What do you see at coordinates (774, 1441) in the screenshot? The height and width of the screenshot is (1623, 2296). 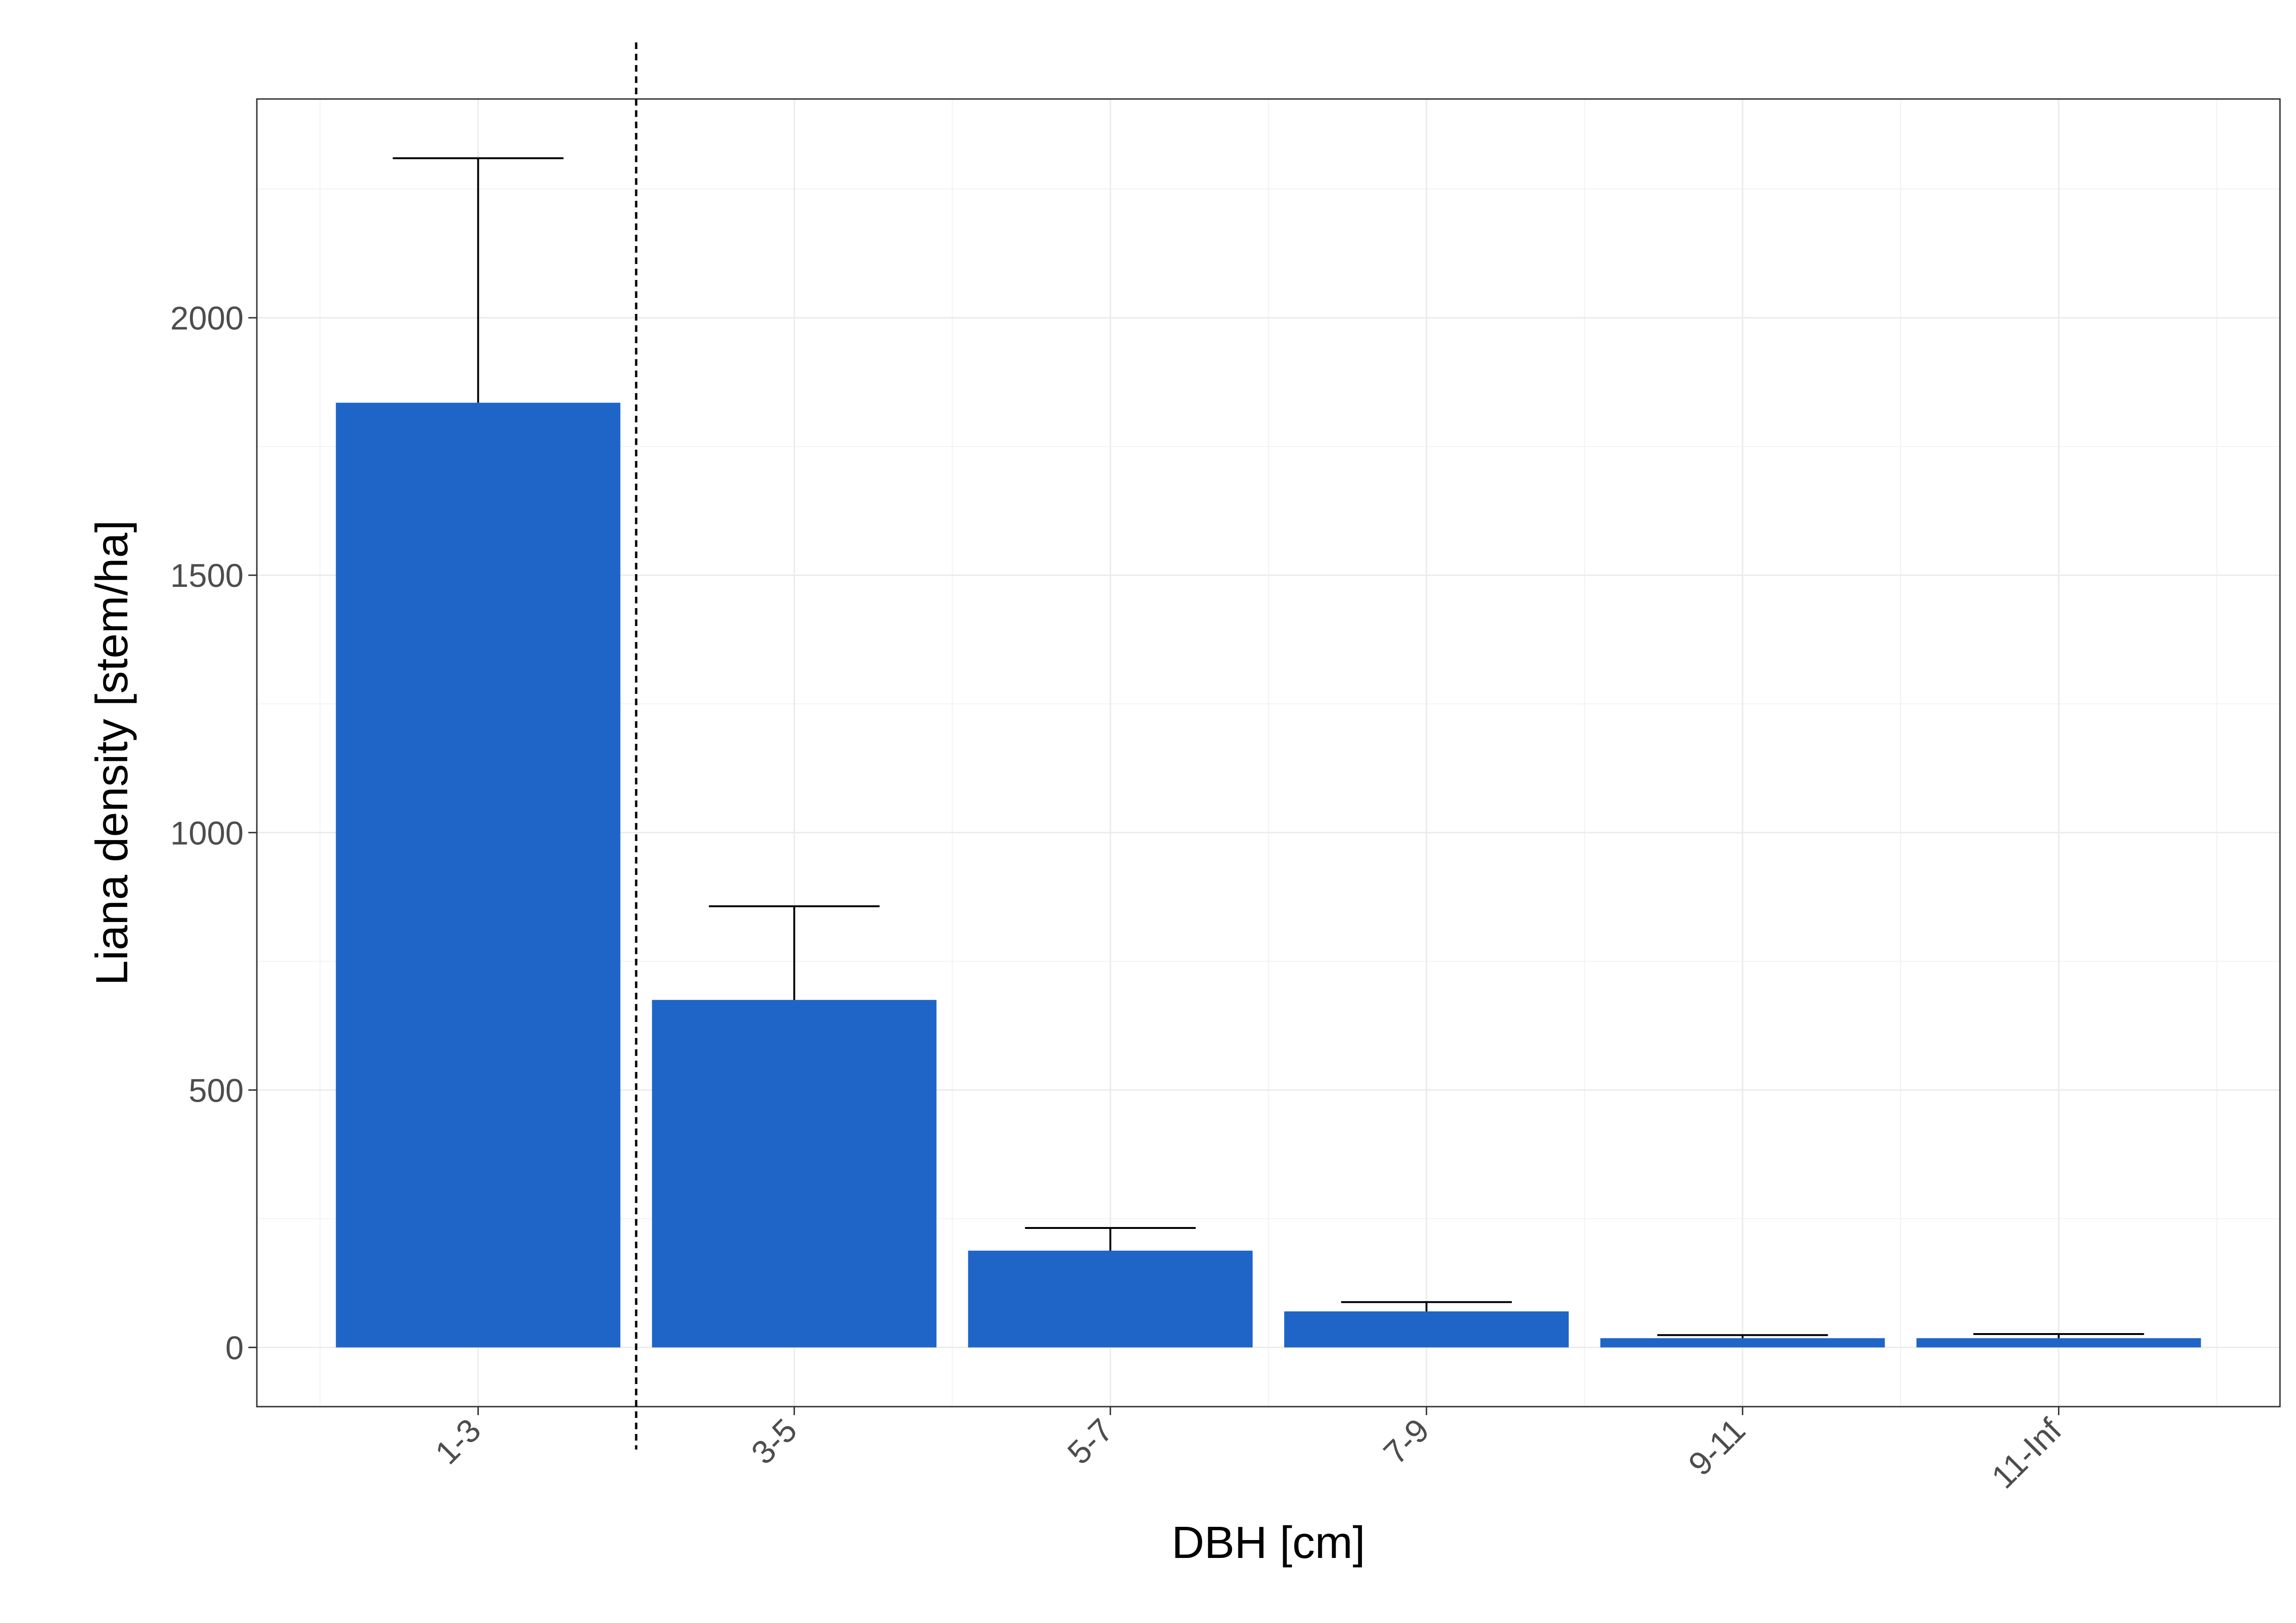 I see `x-tick-label: 3-5` at bounding box center [774, 1441].